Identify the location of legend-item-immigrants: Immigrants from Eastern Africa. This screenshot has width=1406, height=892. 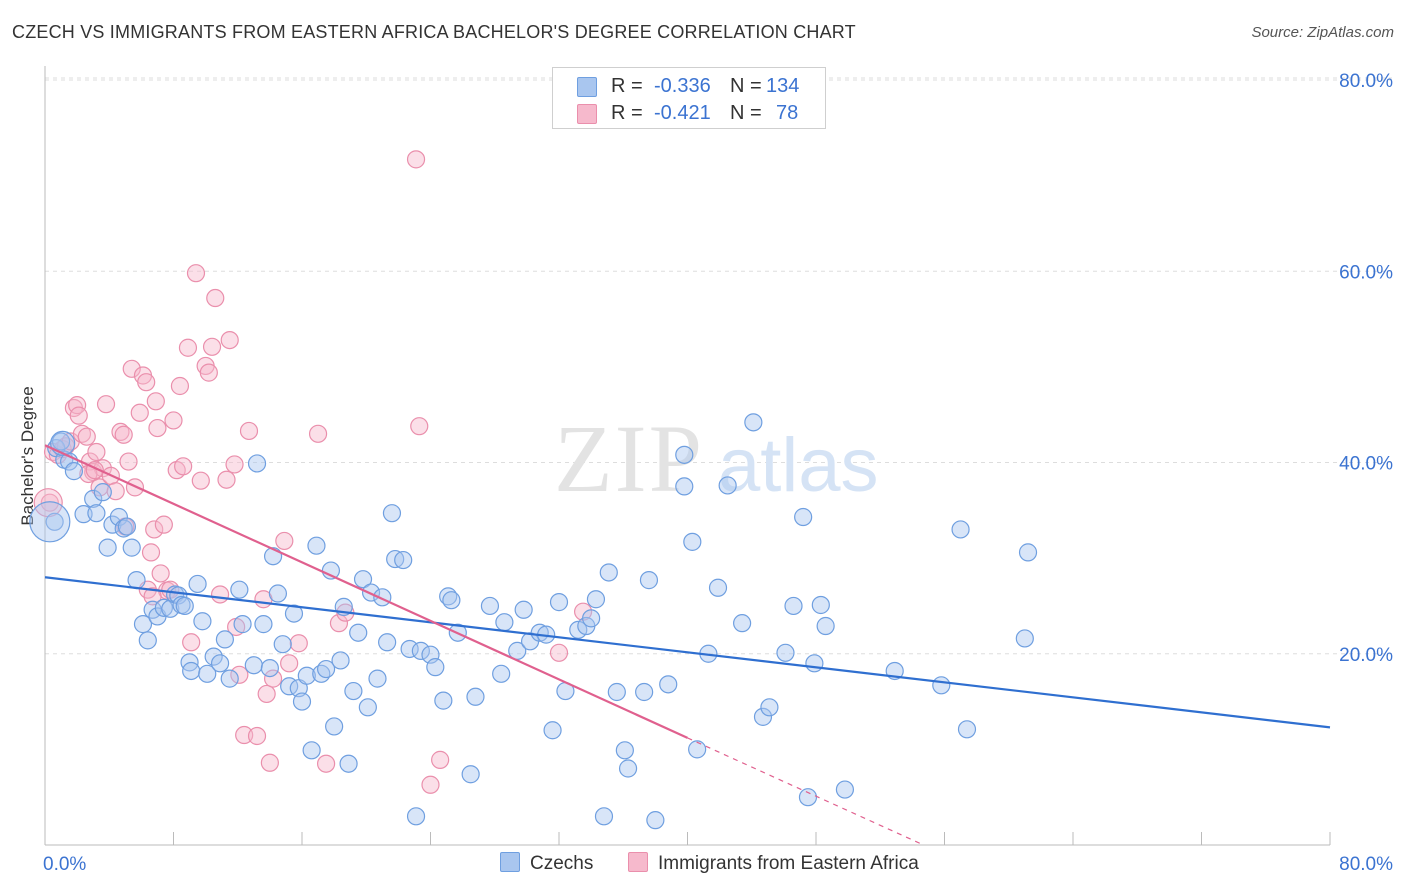
(773, 863).